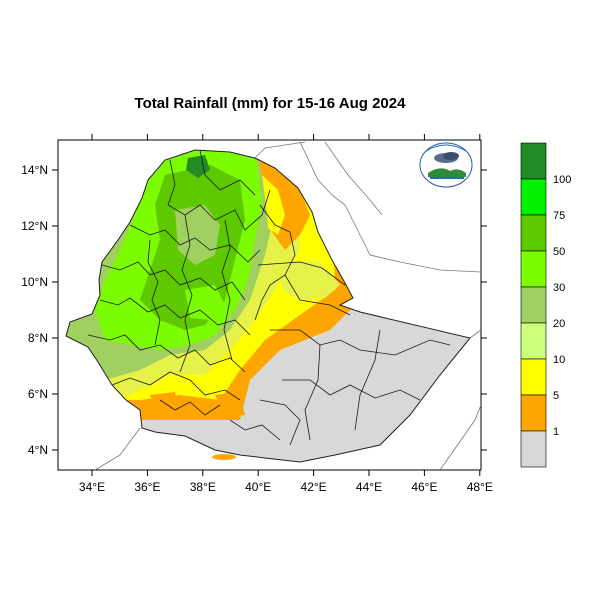 The width and height of the screenshot is (600, 600). What do you see at coordinates (34, 170) in the screenshot?
I see `y-tick-label: 14°N` at bounding box center [34, 170].